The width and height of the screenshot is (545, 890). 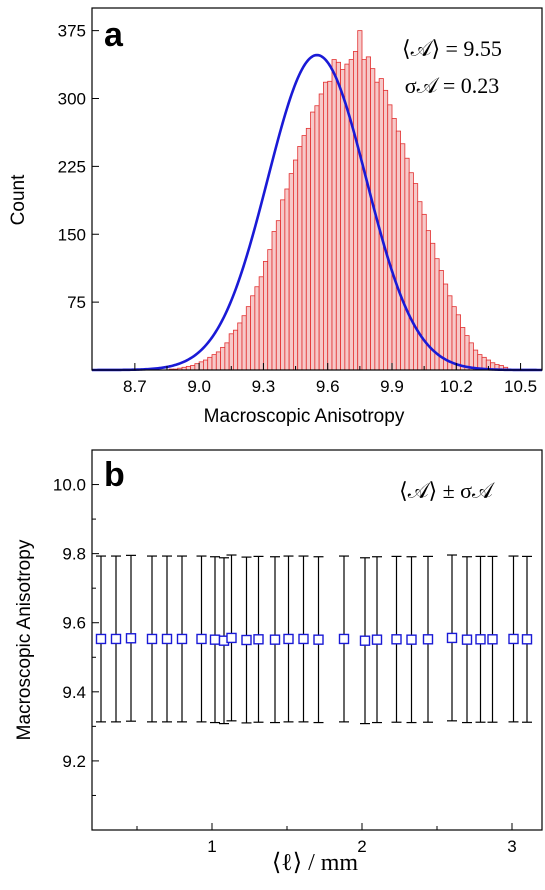 What do you see at coordinates (447, 490) in the screenshot?
I see `legend-label: ⟨𝒜⟩ ± σ𝒜` at bounding box center [447, 490].